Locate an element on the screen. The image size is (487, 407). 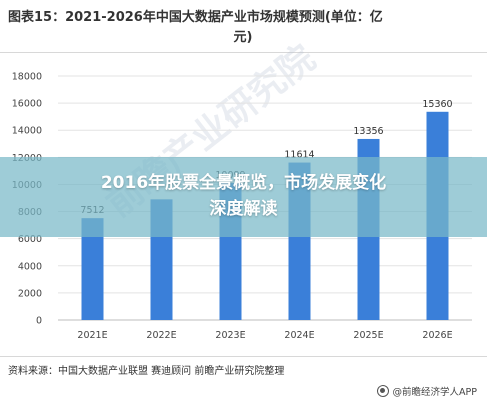
source-divider is located at coordinates (243, 356).